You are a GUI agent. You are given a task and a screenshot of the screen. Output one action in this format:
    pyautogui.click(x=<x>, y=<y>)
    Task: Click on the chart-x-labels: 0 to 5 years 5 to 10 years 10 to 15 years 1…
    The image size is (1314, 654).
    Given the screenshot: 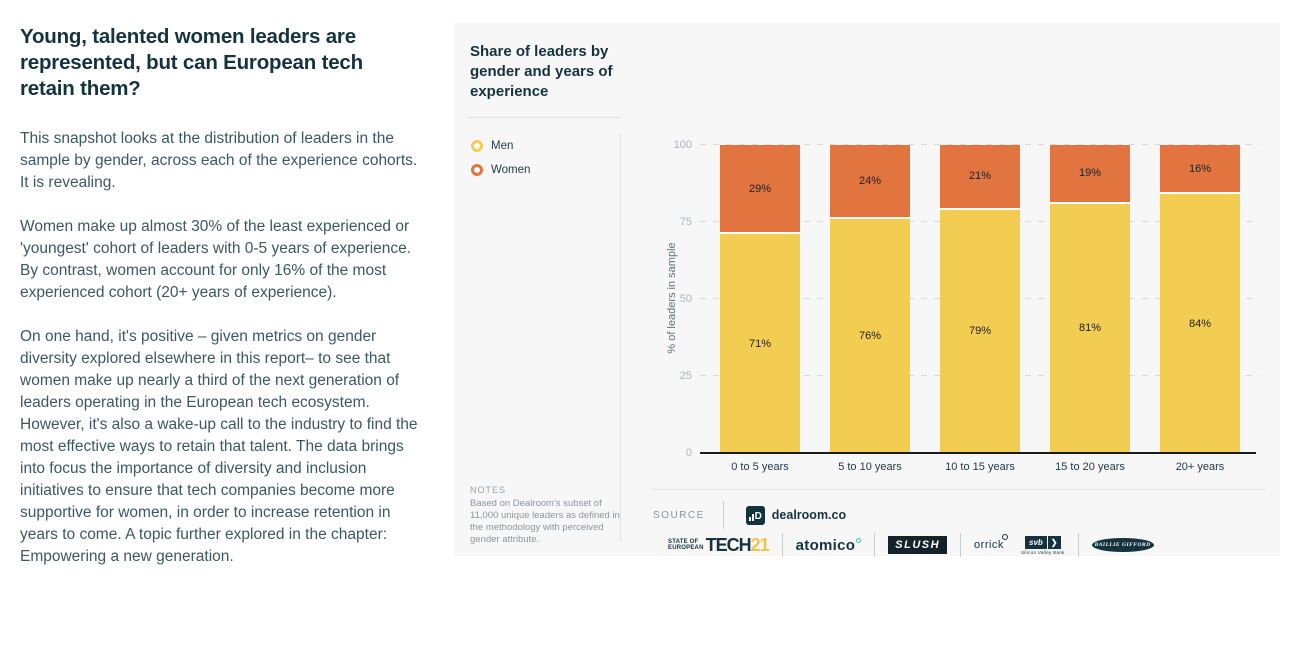 What is the action you would take?
    pyautogui.click(x=980, y=468)
    